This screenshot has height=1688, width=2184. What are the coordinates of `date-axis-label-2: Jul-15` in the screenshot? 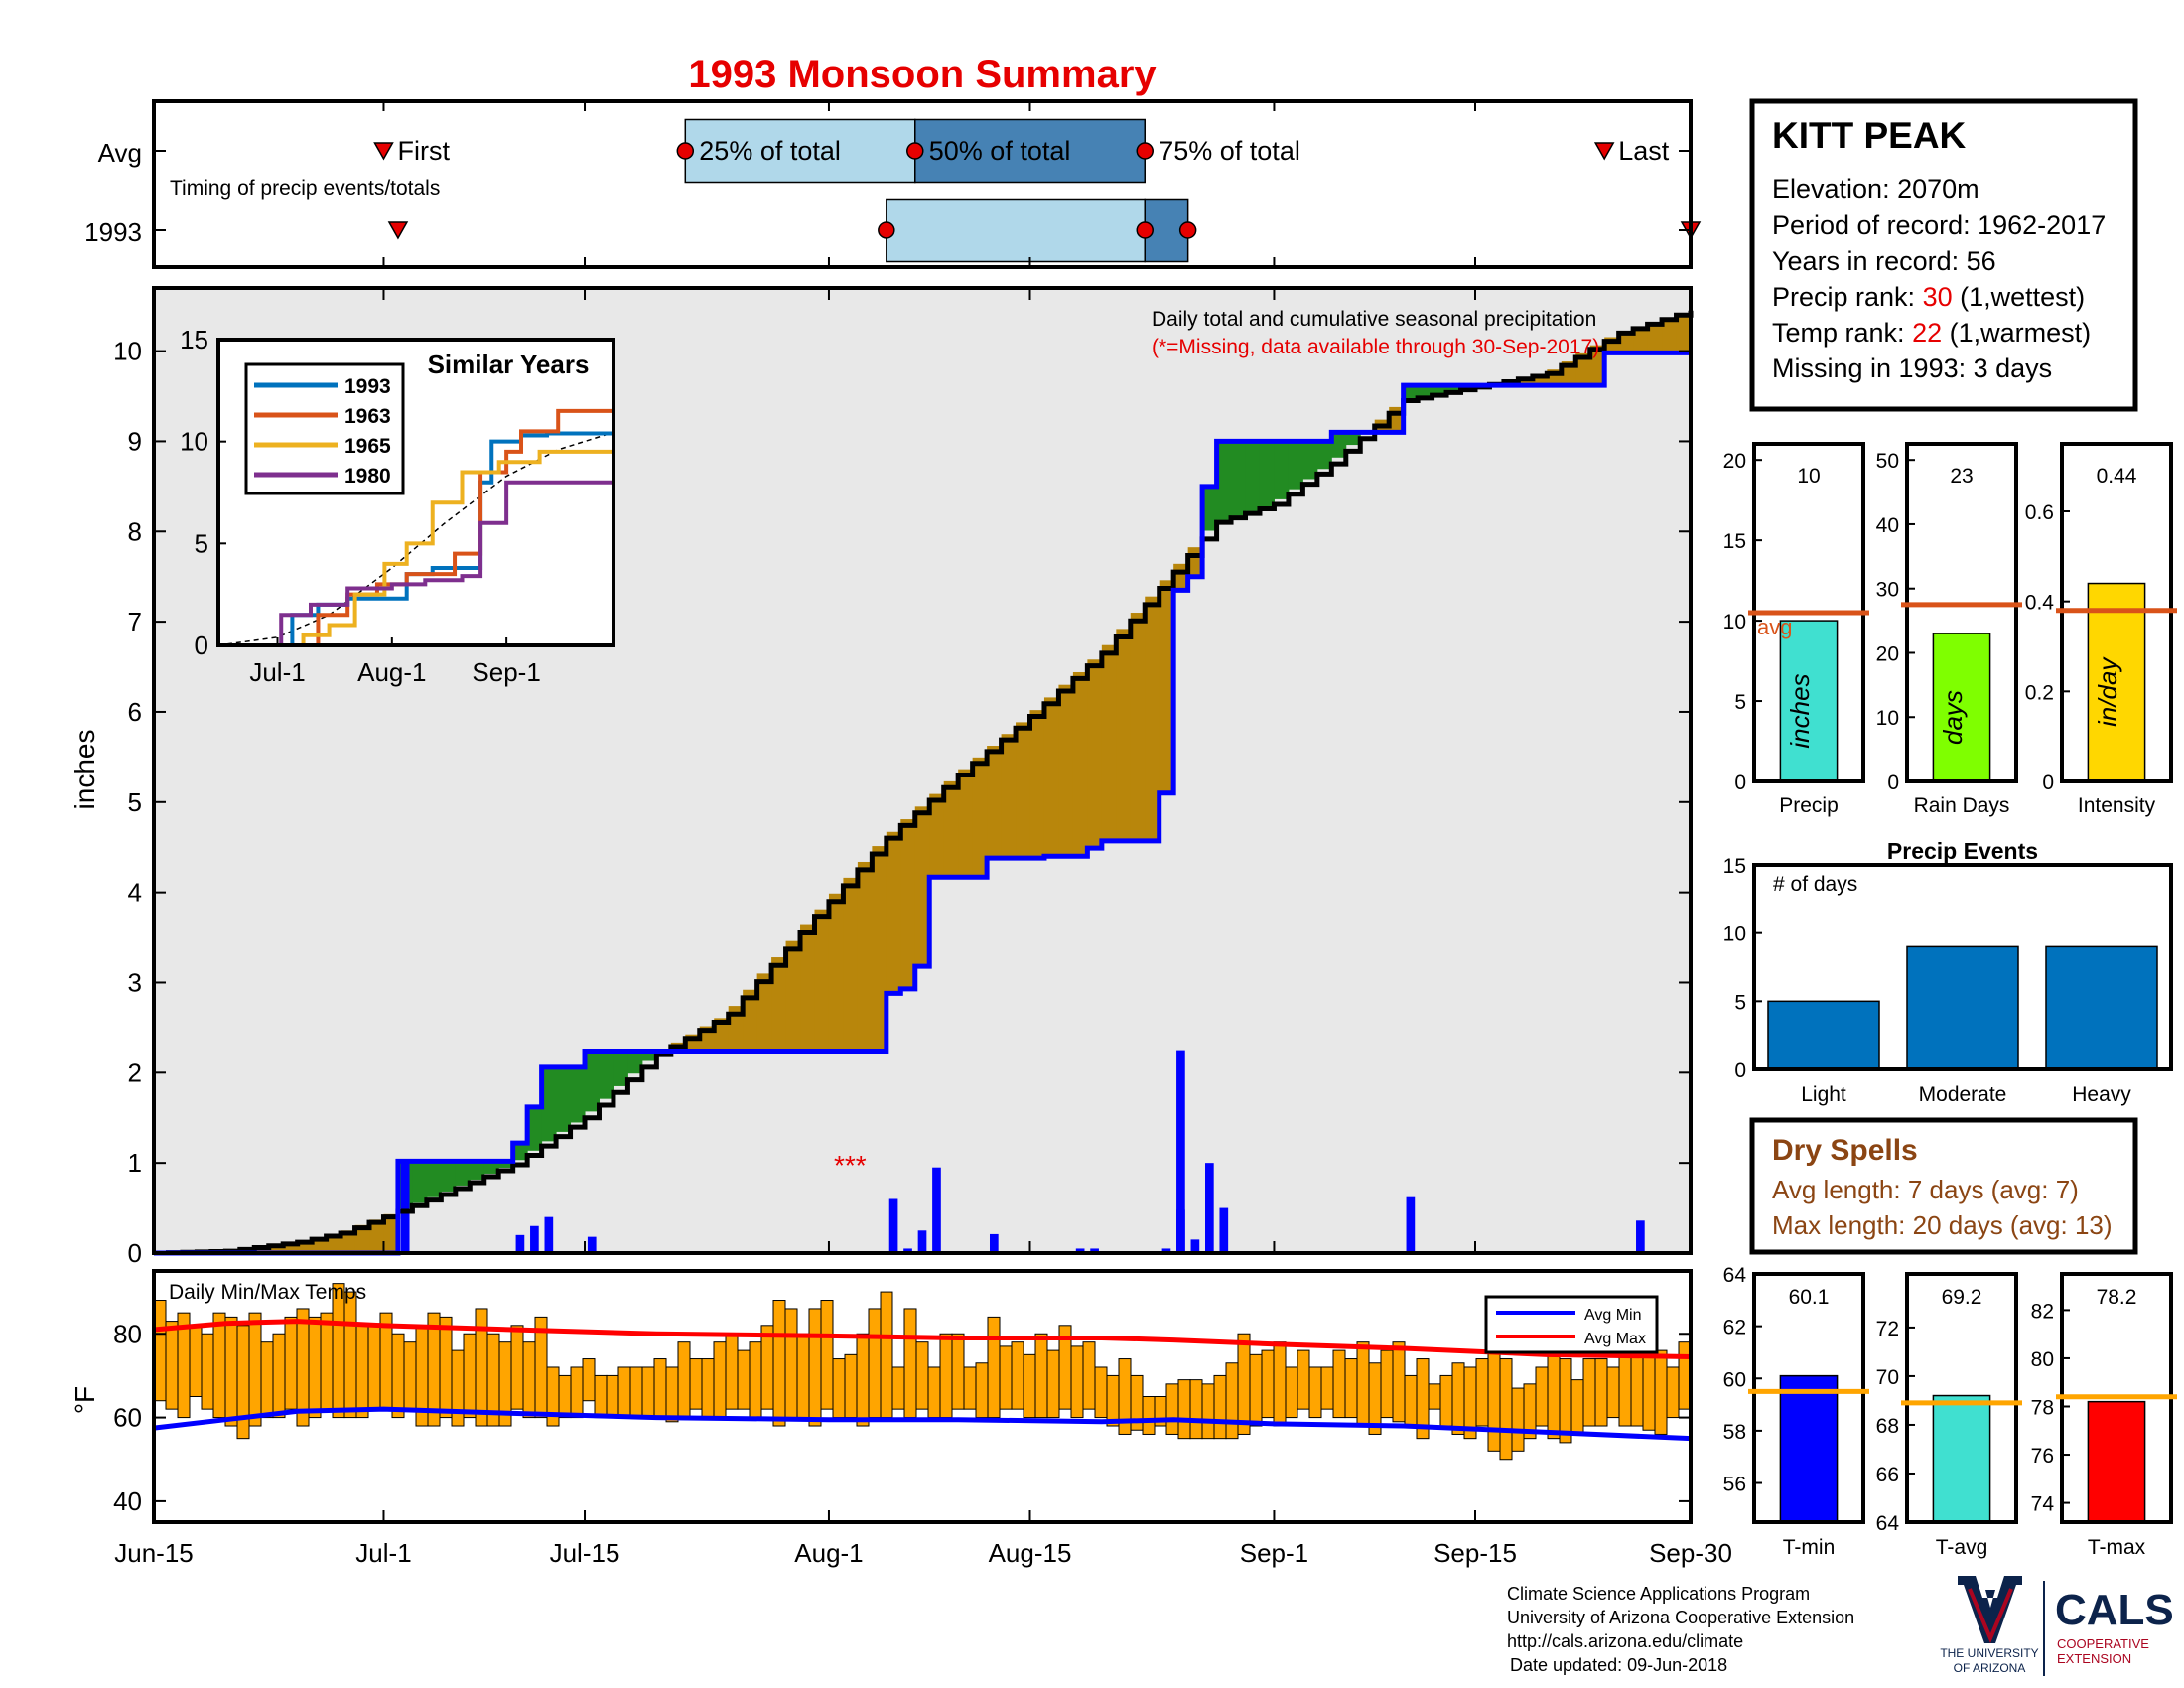 It's located at (585, 1553).